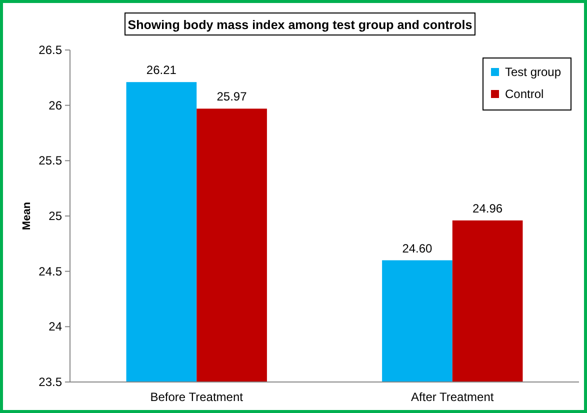 This screenshot has width=587, height=413. What do you see at coordinates (487, 208) in the screenshot?
I see `data-label: 24.96` at bounding box center [487, 208].